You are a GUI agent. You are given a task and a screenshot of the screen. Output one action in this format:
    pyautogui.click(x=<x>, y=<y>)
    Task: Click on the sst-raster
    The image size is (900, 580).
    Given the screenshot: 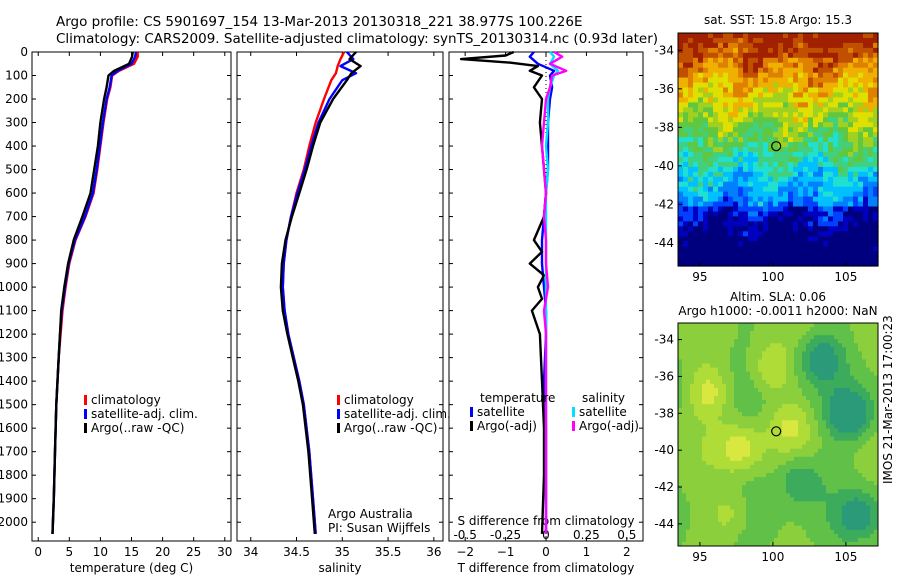 What is the action you would take?
    pyautogui.click(x=778, y=150)
    